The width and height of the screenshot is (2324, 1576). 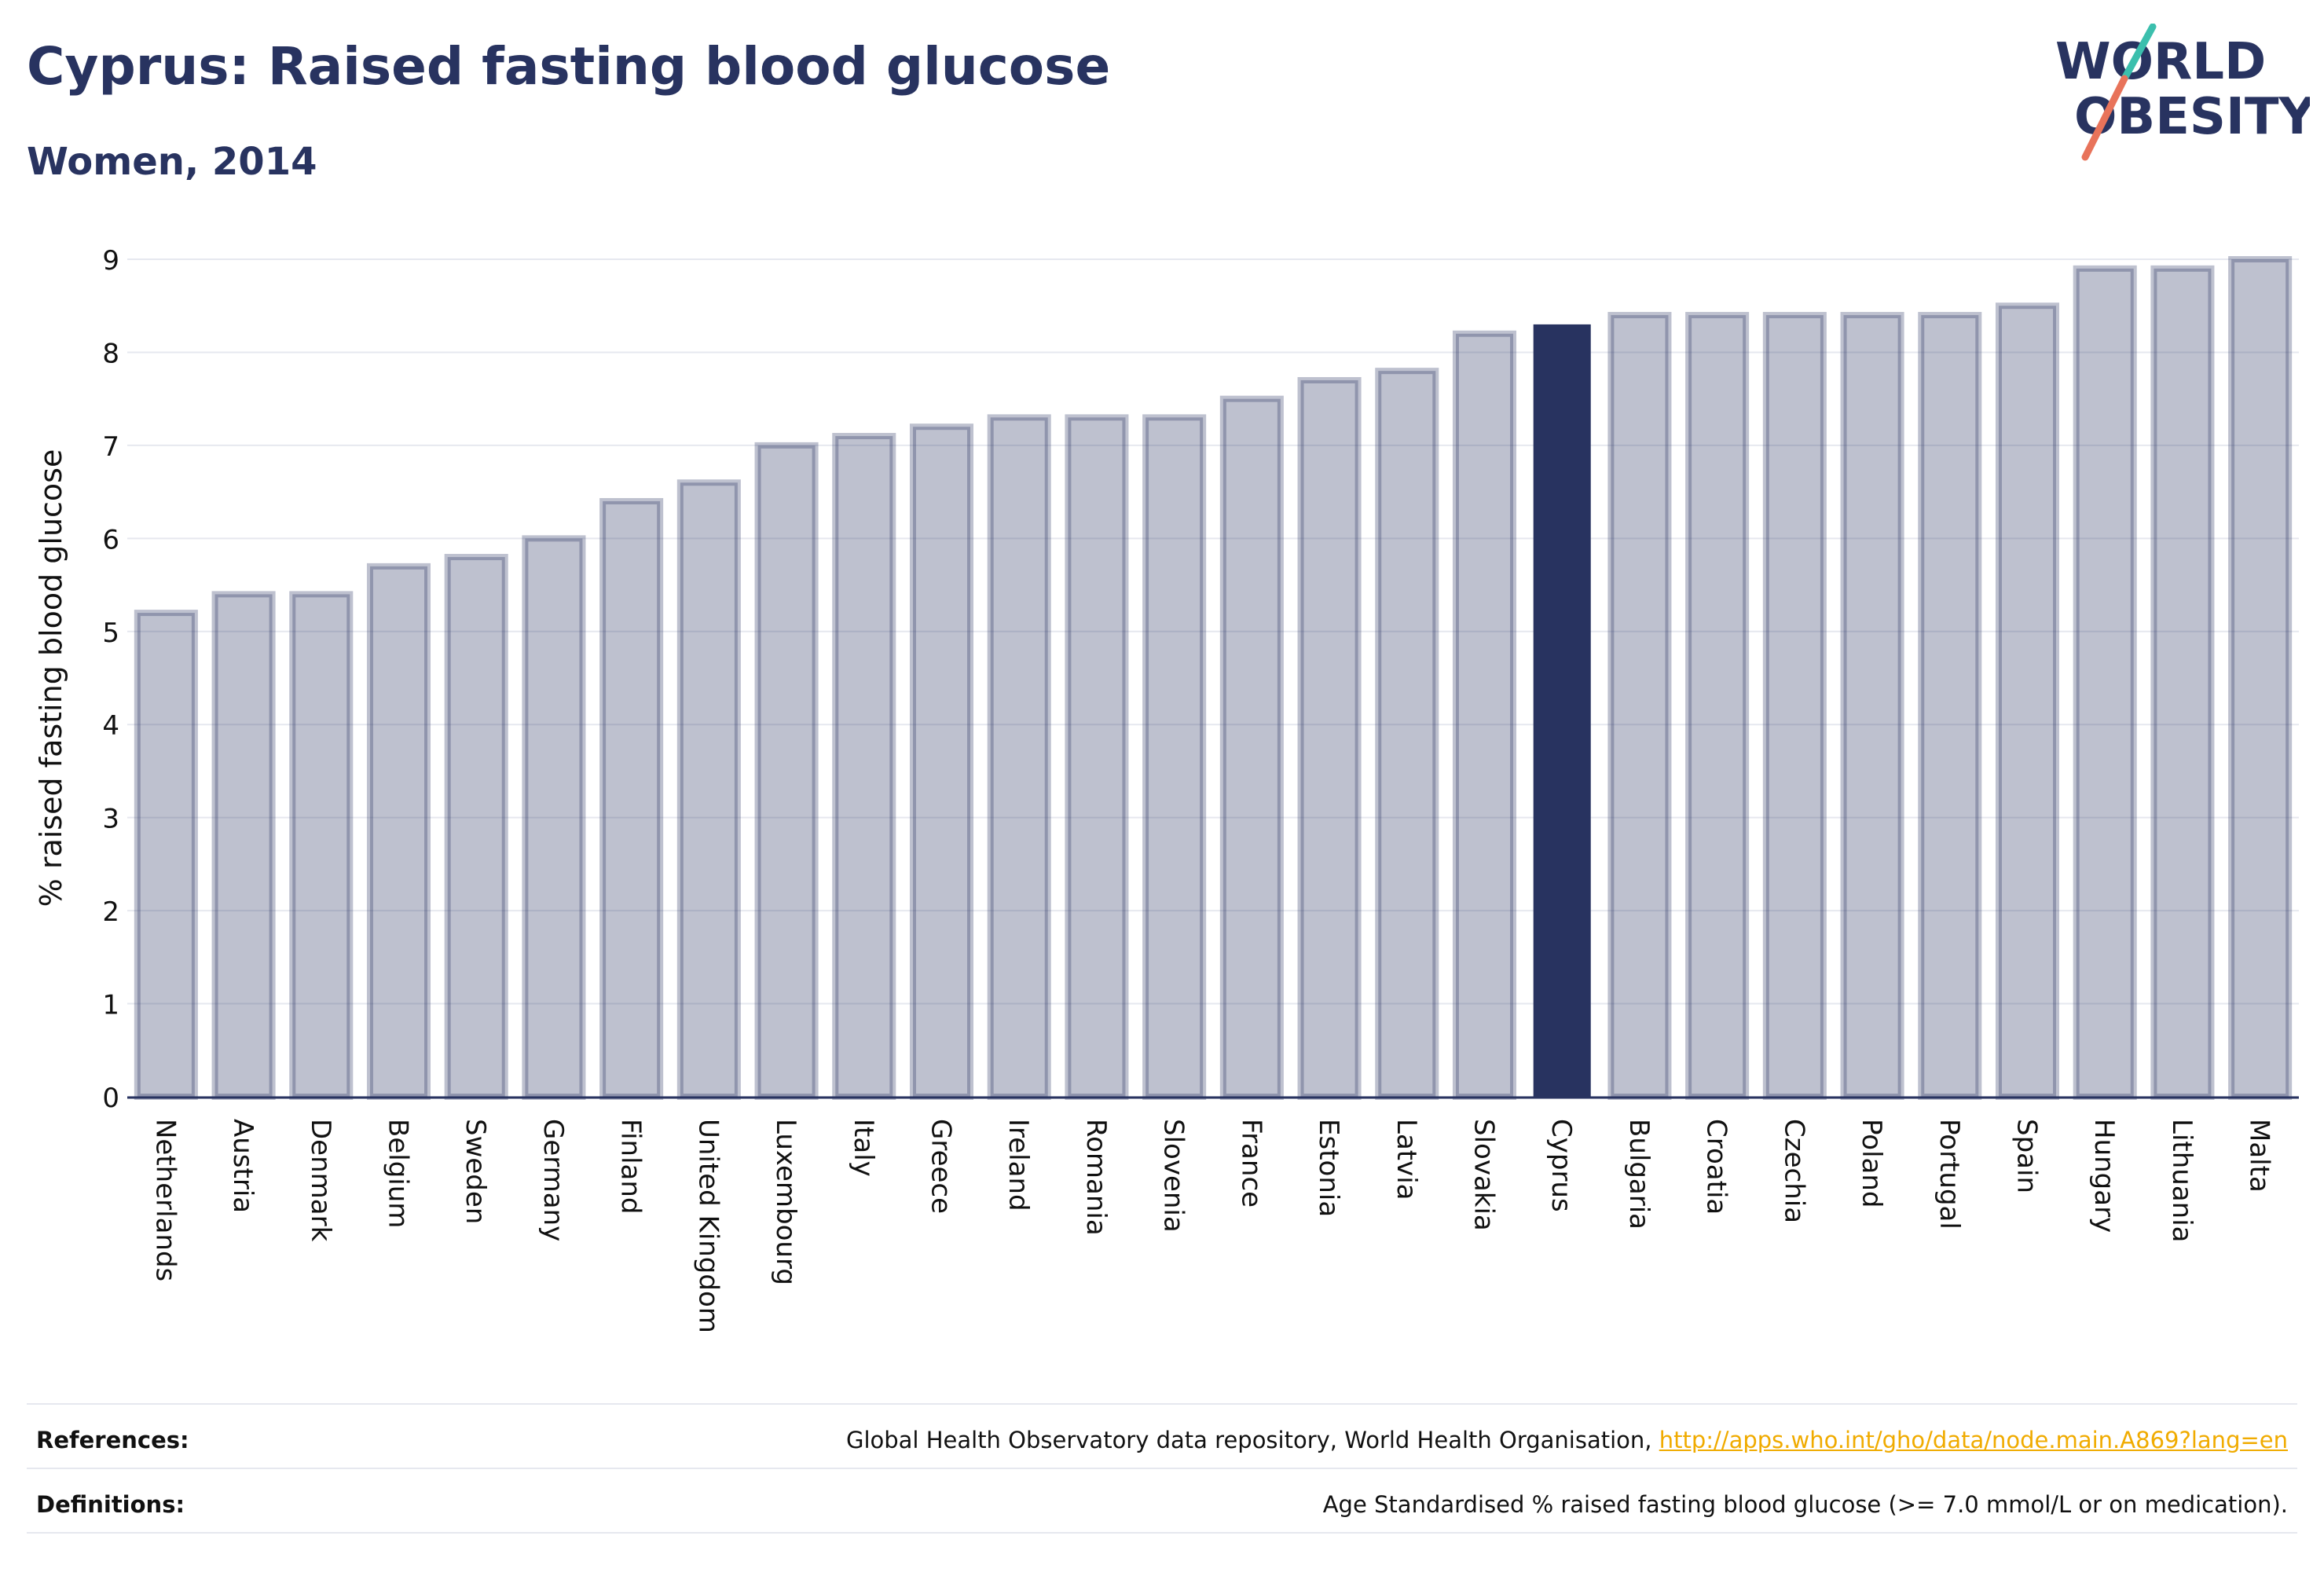 What do you see at coordinates (1484, 715) in the screenshot?
I see `bar-slovakia` at bounding box center [1484, 715].